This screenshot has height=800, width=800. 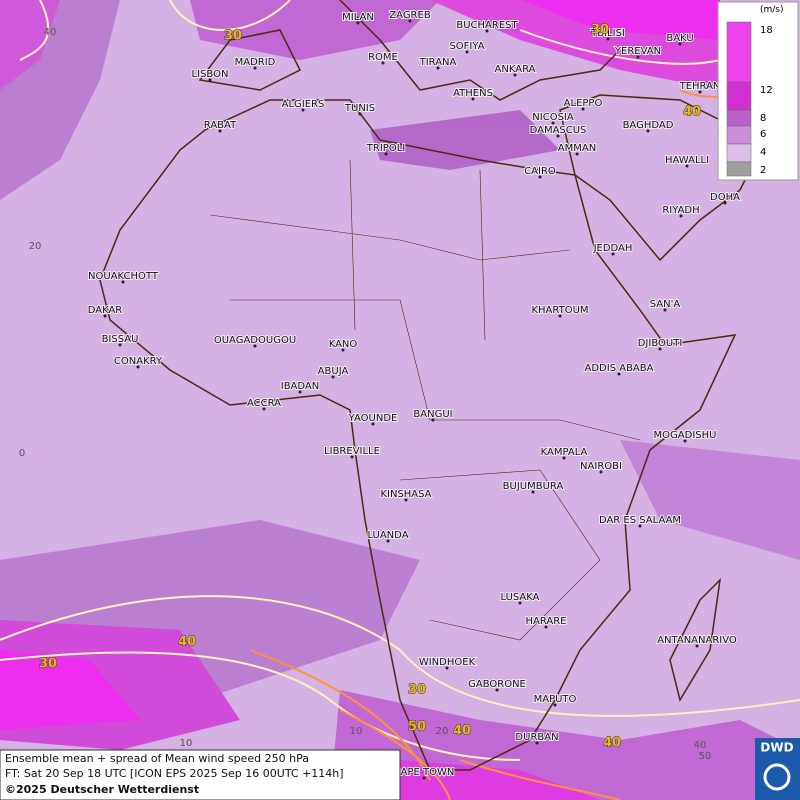 What do you see at coordinates (343, 344) in the screenshot?
I see `city-label: KANO` at bounding box center [343, 344].